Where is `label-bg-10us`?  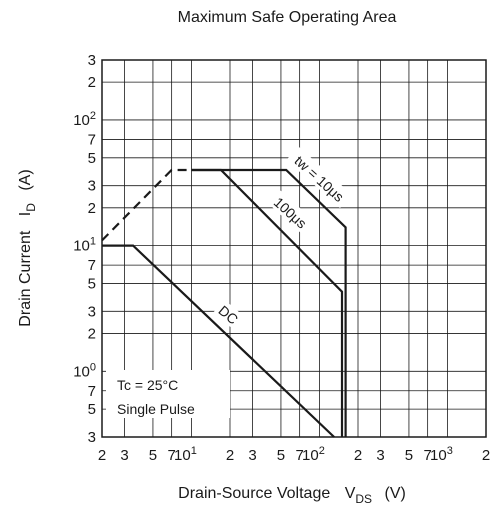 label-bg-10us is located at coordinates (319, 177).